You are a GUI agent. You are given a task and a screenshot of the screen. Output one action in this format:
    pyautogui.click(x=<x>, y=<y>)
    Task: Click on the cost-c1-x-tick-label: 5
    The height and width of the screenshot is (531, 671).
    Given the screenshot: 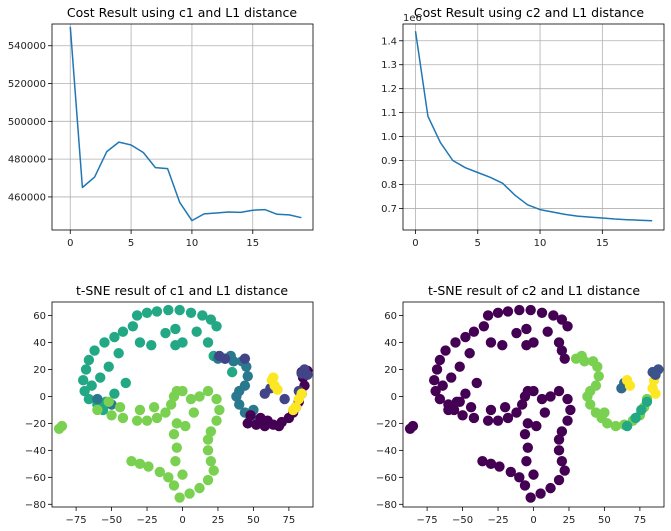 What is the action you would take?
    pyautogui.click(x=131, y=243)
    